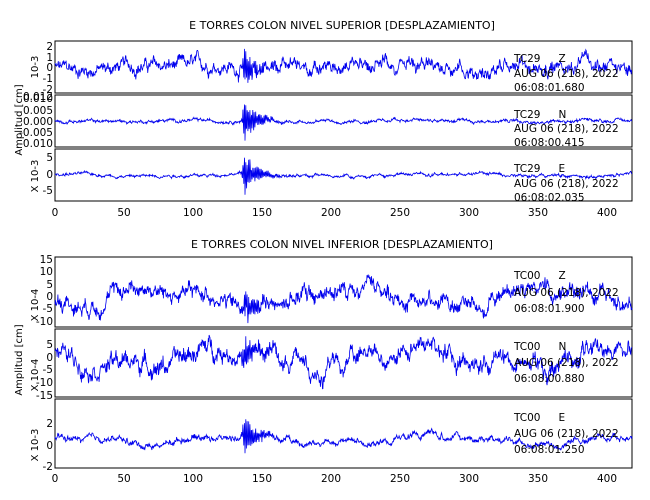 This screenshot has height=500, width=650. Describe the element at coordinates (19, 359) in the screenshot. I see `lower-amplitude-label: Amplitud [cm]` at that location.